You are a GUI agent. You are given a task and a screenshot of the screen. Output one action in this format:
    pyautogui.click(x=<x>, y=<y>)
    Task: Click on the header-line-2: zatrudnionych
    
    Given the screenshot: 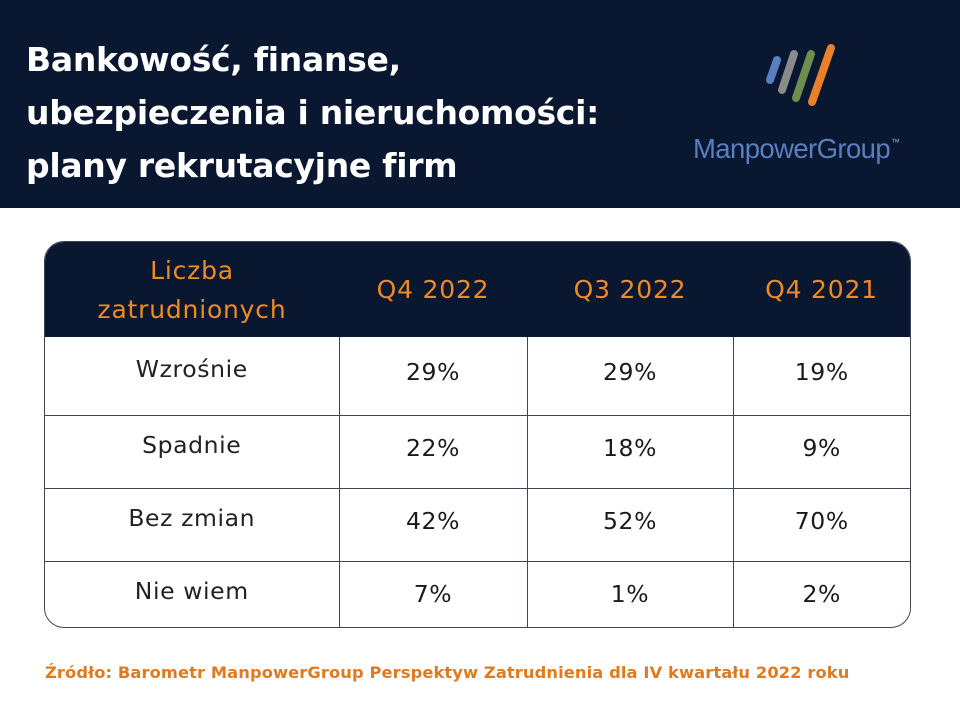 What is the action you would take?
    pyautogui.click(x=192, y=309)
    